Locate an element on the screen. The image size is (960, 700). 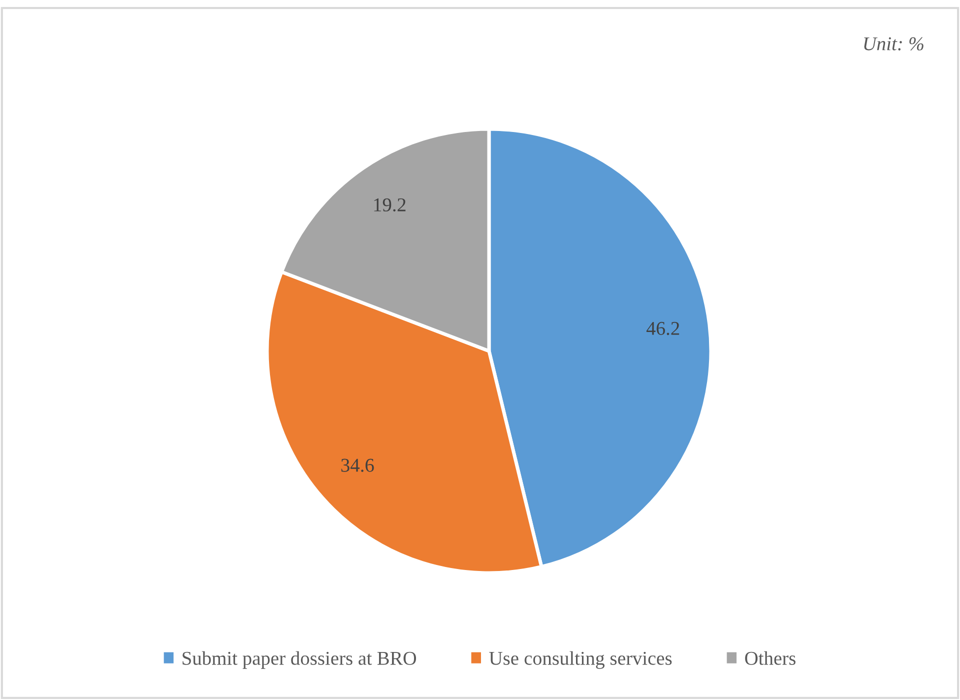
text: Unit: % is located at coordinates (894, 43).